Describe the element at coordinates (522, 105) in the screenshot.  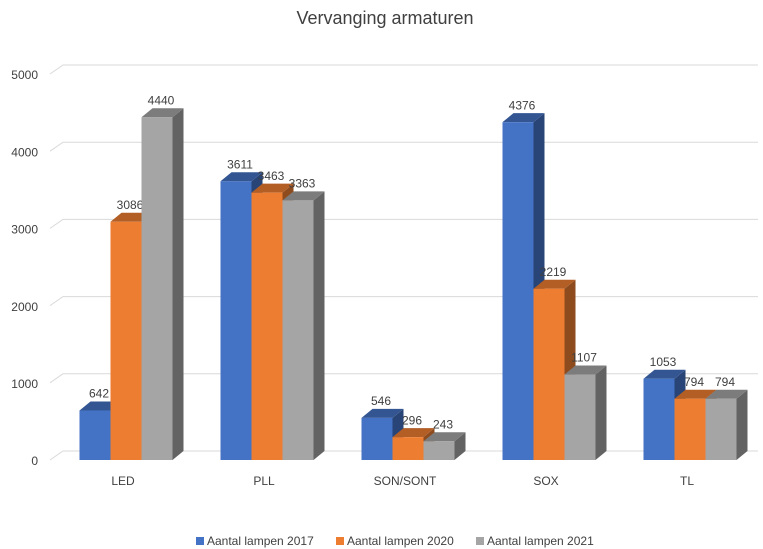
I see `value-label: 4376` at that location.